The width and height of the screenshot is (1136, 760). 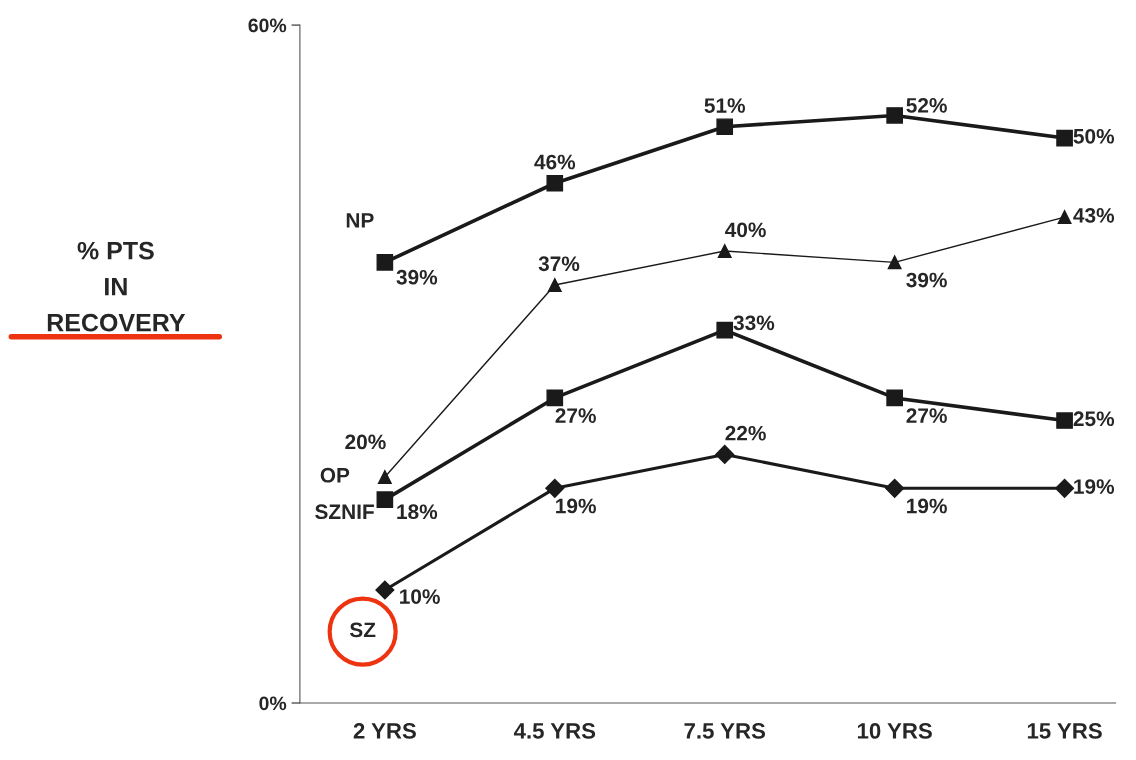 I want to click on x-tick-label: 4.5 YRS, so click(x=554, y=731).